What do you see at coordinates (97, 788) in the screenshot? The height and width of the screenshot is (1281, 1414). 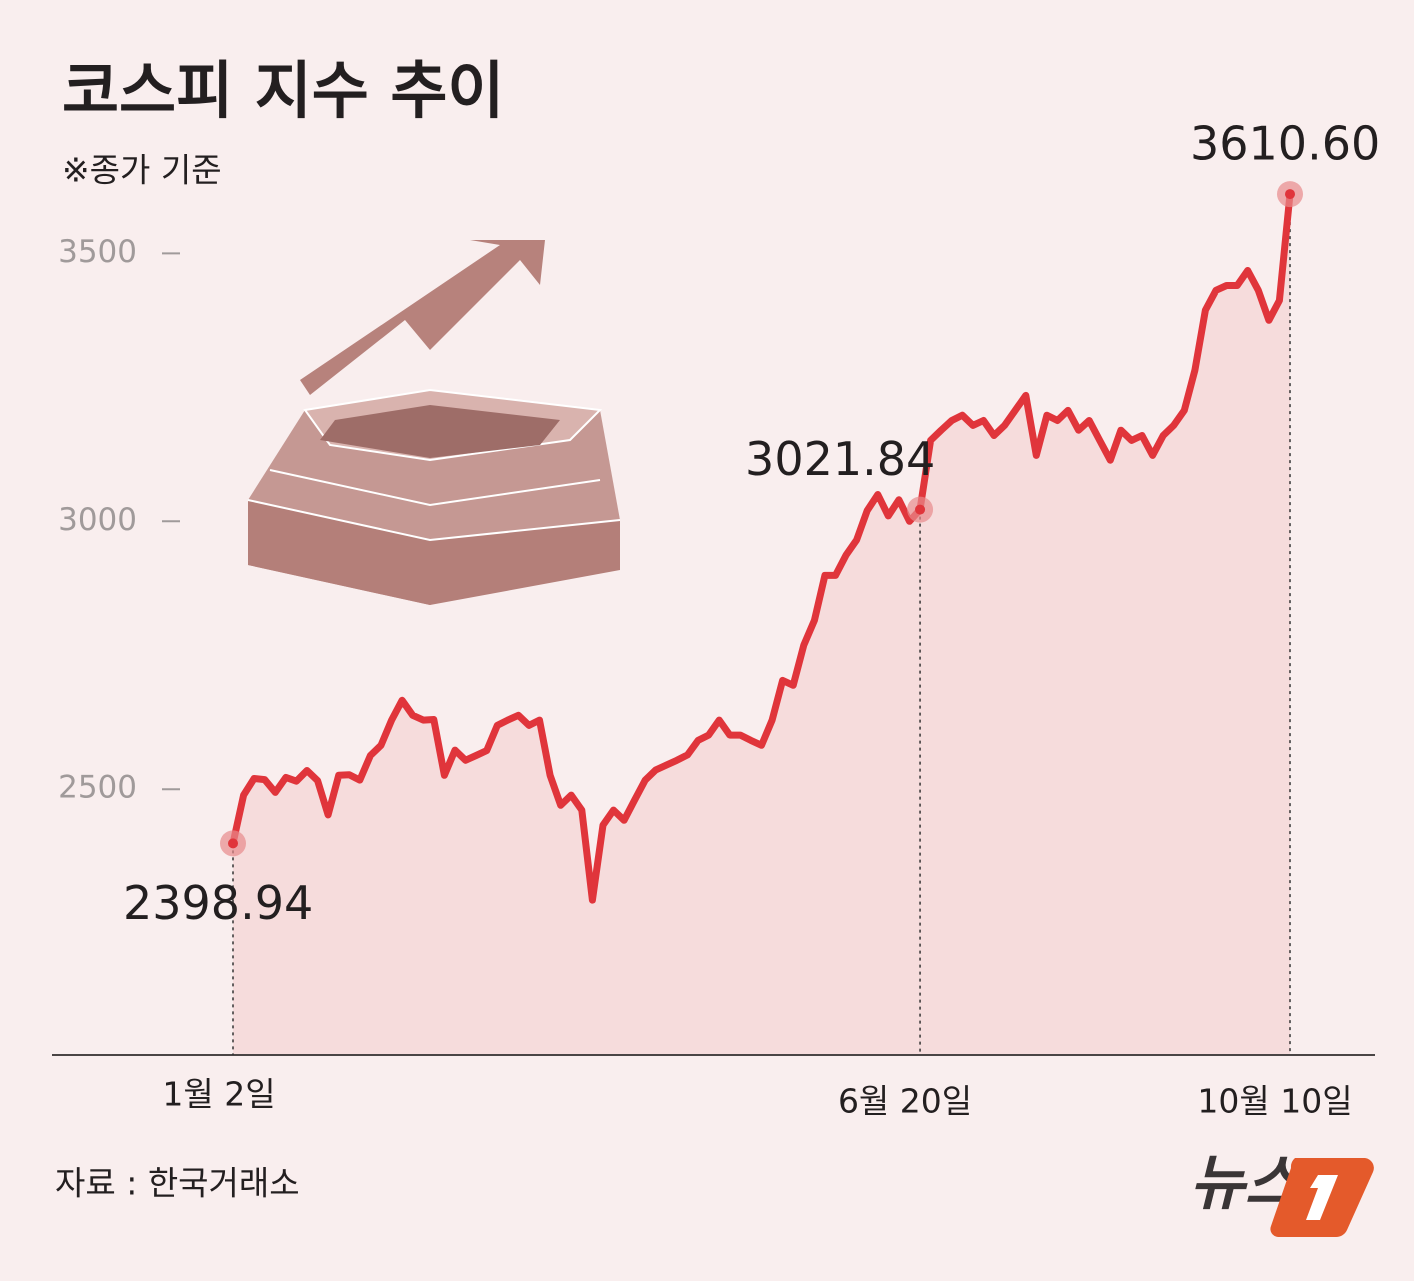 I see `y-tick-label: 2500` at bounding box center [97, 788].